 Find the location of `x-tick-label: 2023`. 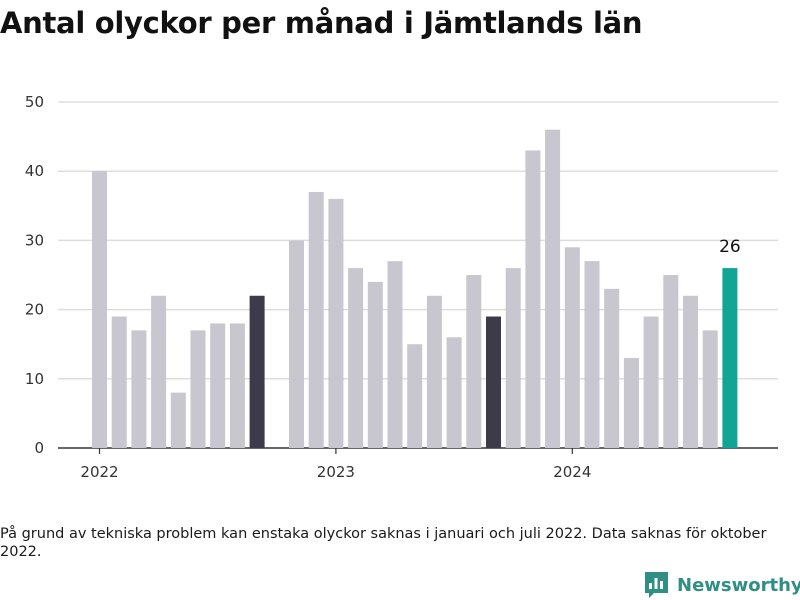

x-tick-label: 2023 is located at coordinates (336, 472).